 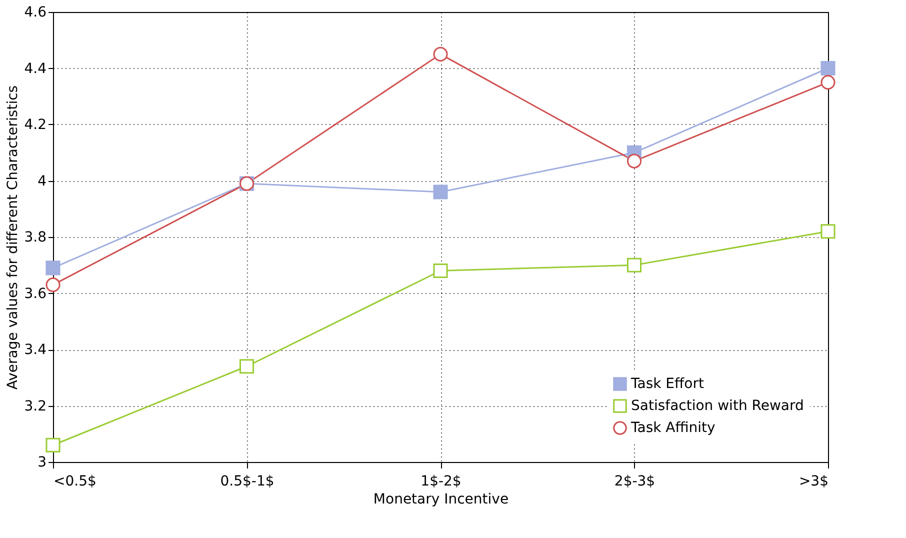 I want to click on x-axis-title: Monetary Incentive, so click(x=441, y=500).